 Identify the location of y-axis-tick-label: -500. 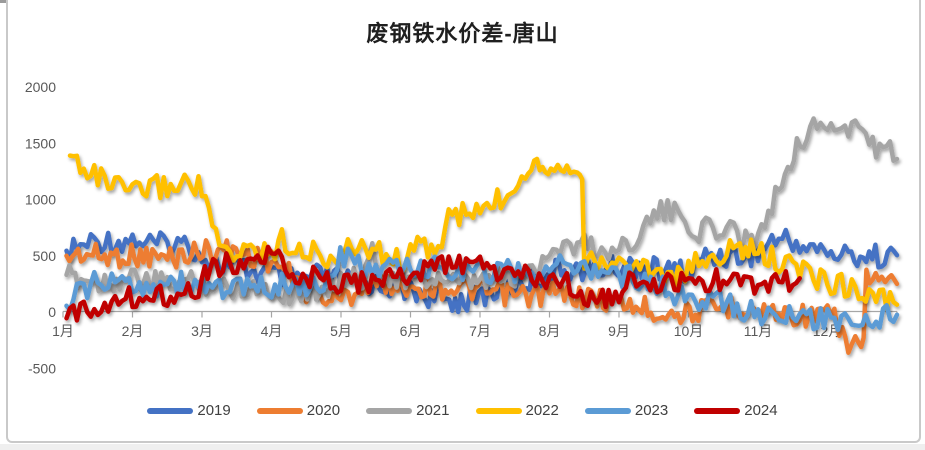
(42, 368).